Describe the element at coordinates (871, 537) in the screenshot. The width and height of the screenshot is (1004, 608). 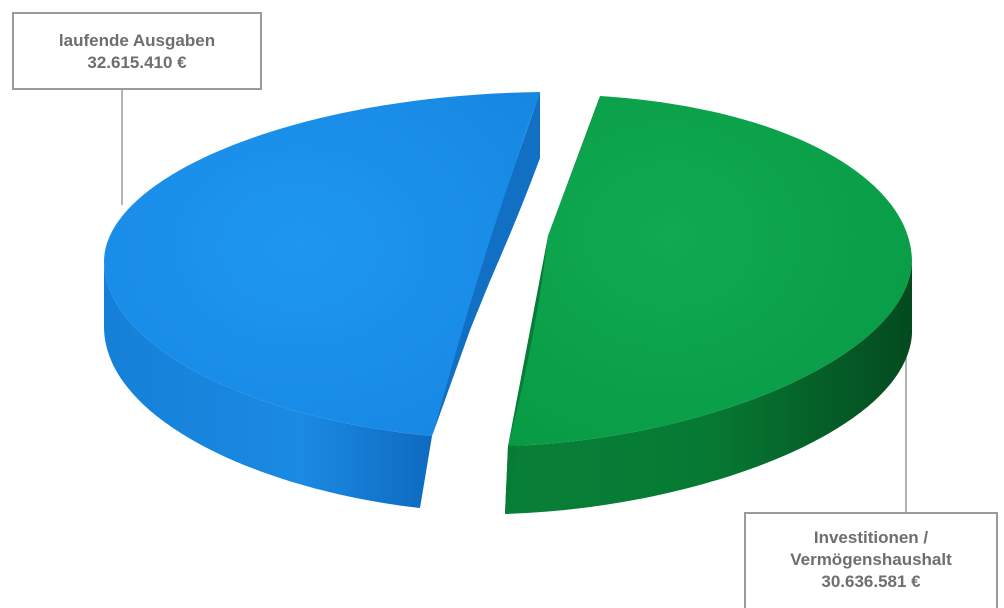
I see `label-investitionen-line1: Investitionen /` at that location.